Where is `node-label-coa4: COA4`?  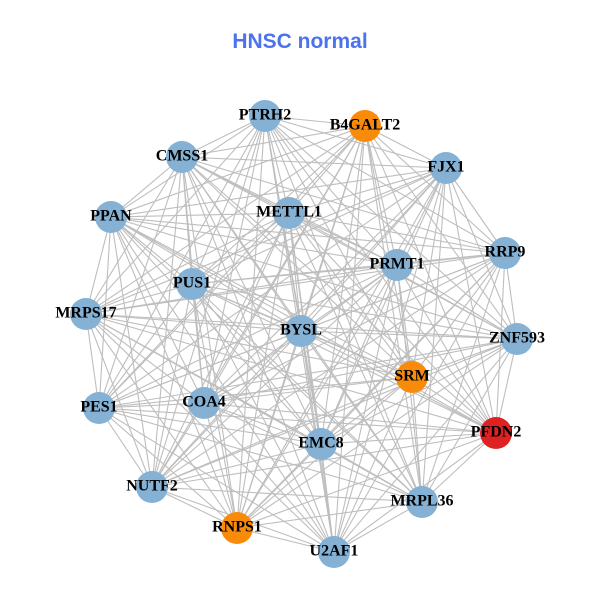 node-label-coa4: COA4 is located at coordinates (204, 402).